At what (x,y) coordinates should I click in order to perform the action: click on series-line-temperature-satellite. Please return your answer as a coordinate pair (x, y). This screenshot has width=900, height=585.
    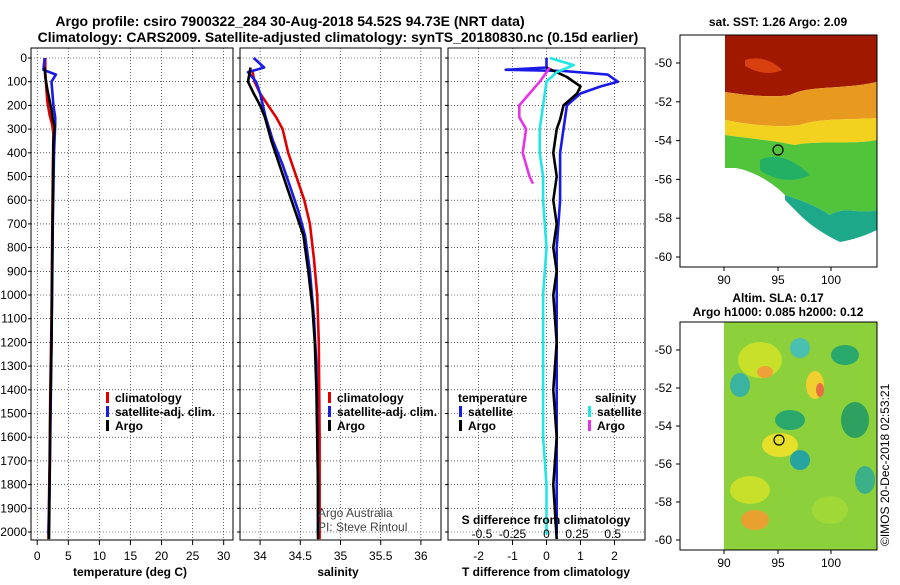
    Looking at the image, I should click on (562, 296).